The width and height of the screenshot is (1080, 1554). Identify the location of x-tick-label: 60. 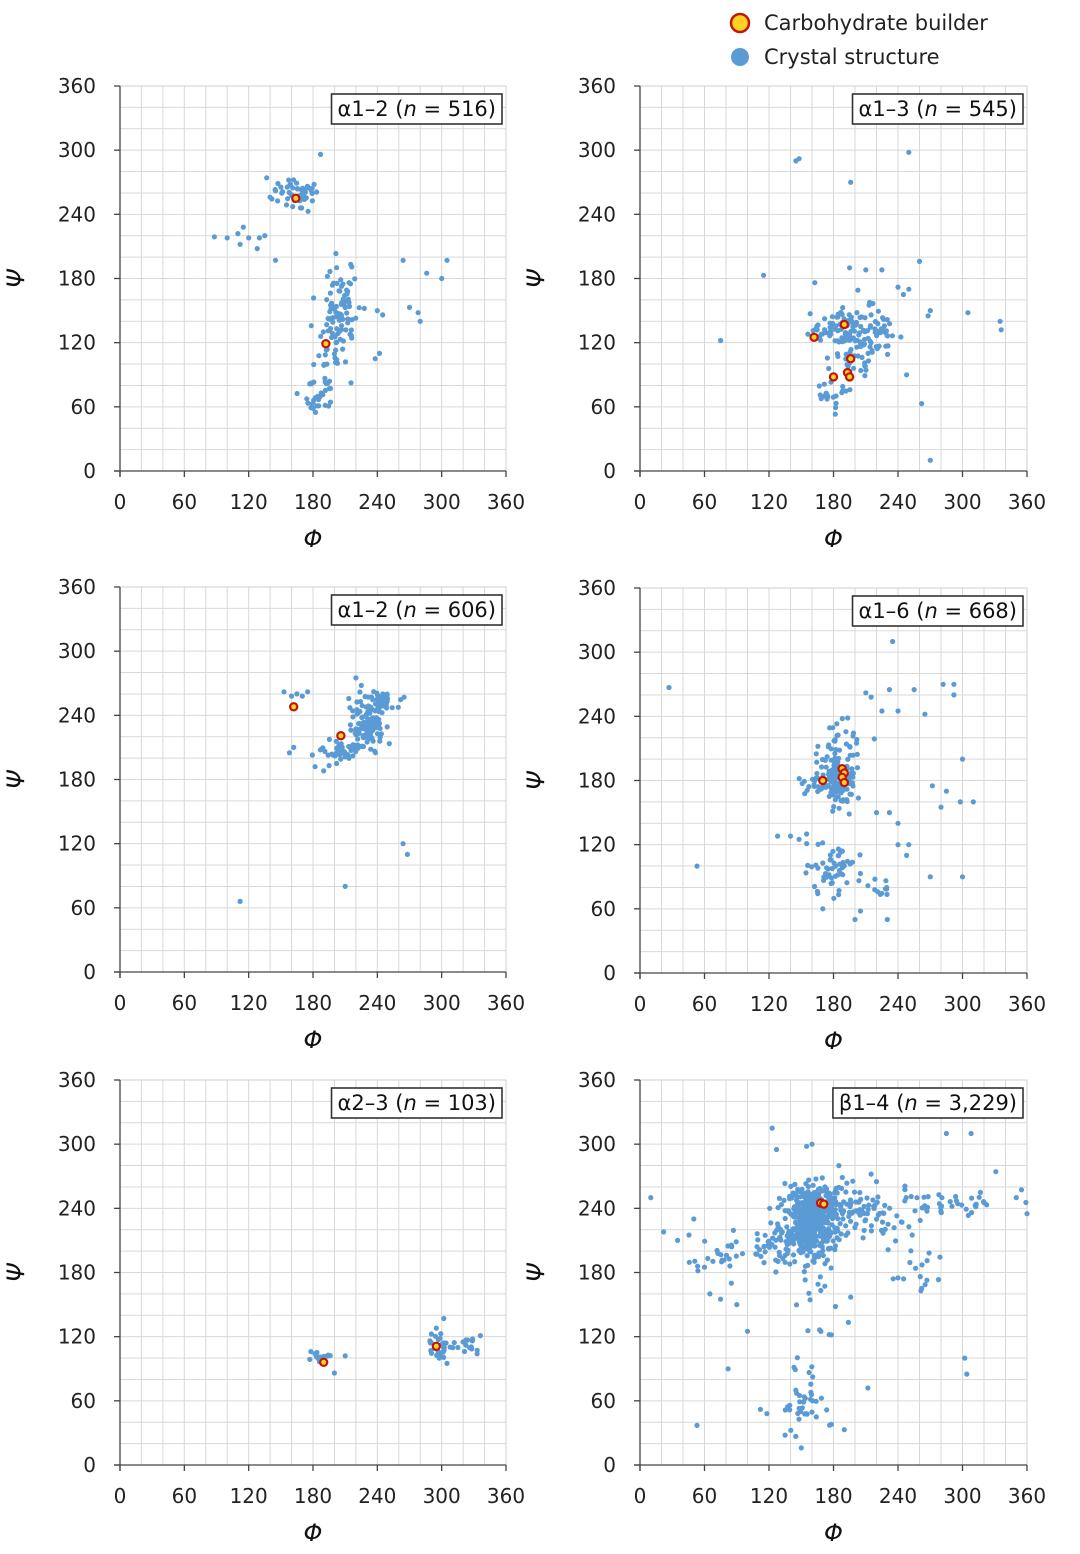
(704, 1004).